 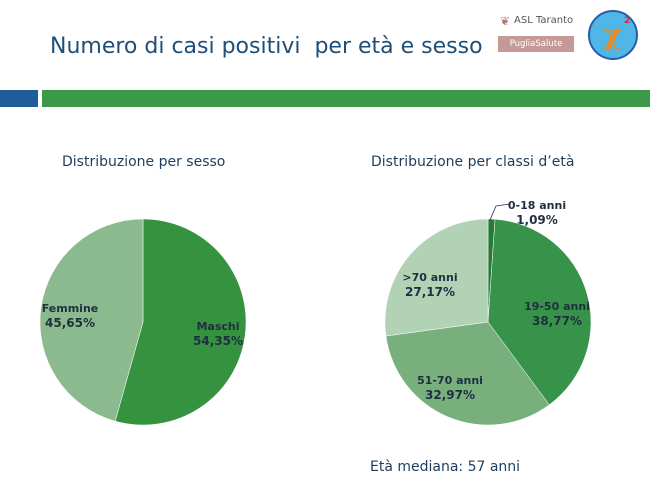 I want to click on slice-category-label: 0-18 anni, so click(x=537, y=205).